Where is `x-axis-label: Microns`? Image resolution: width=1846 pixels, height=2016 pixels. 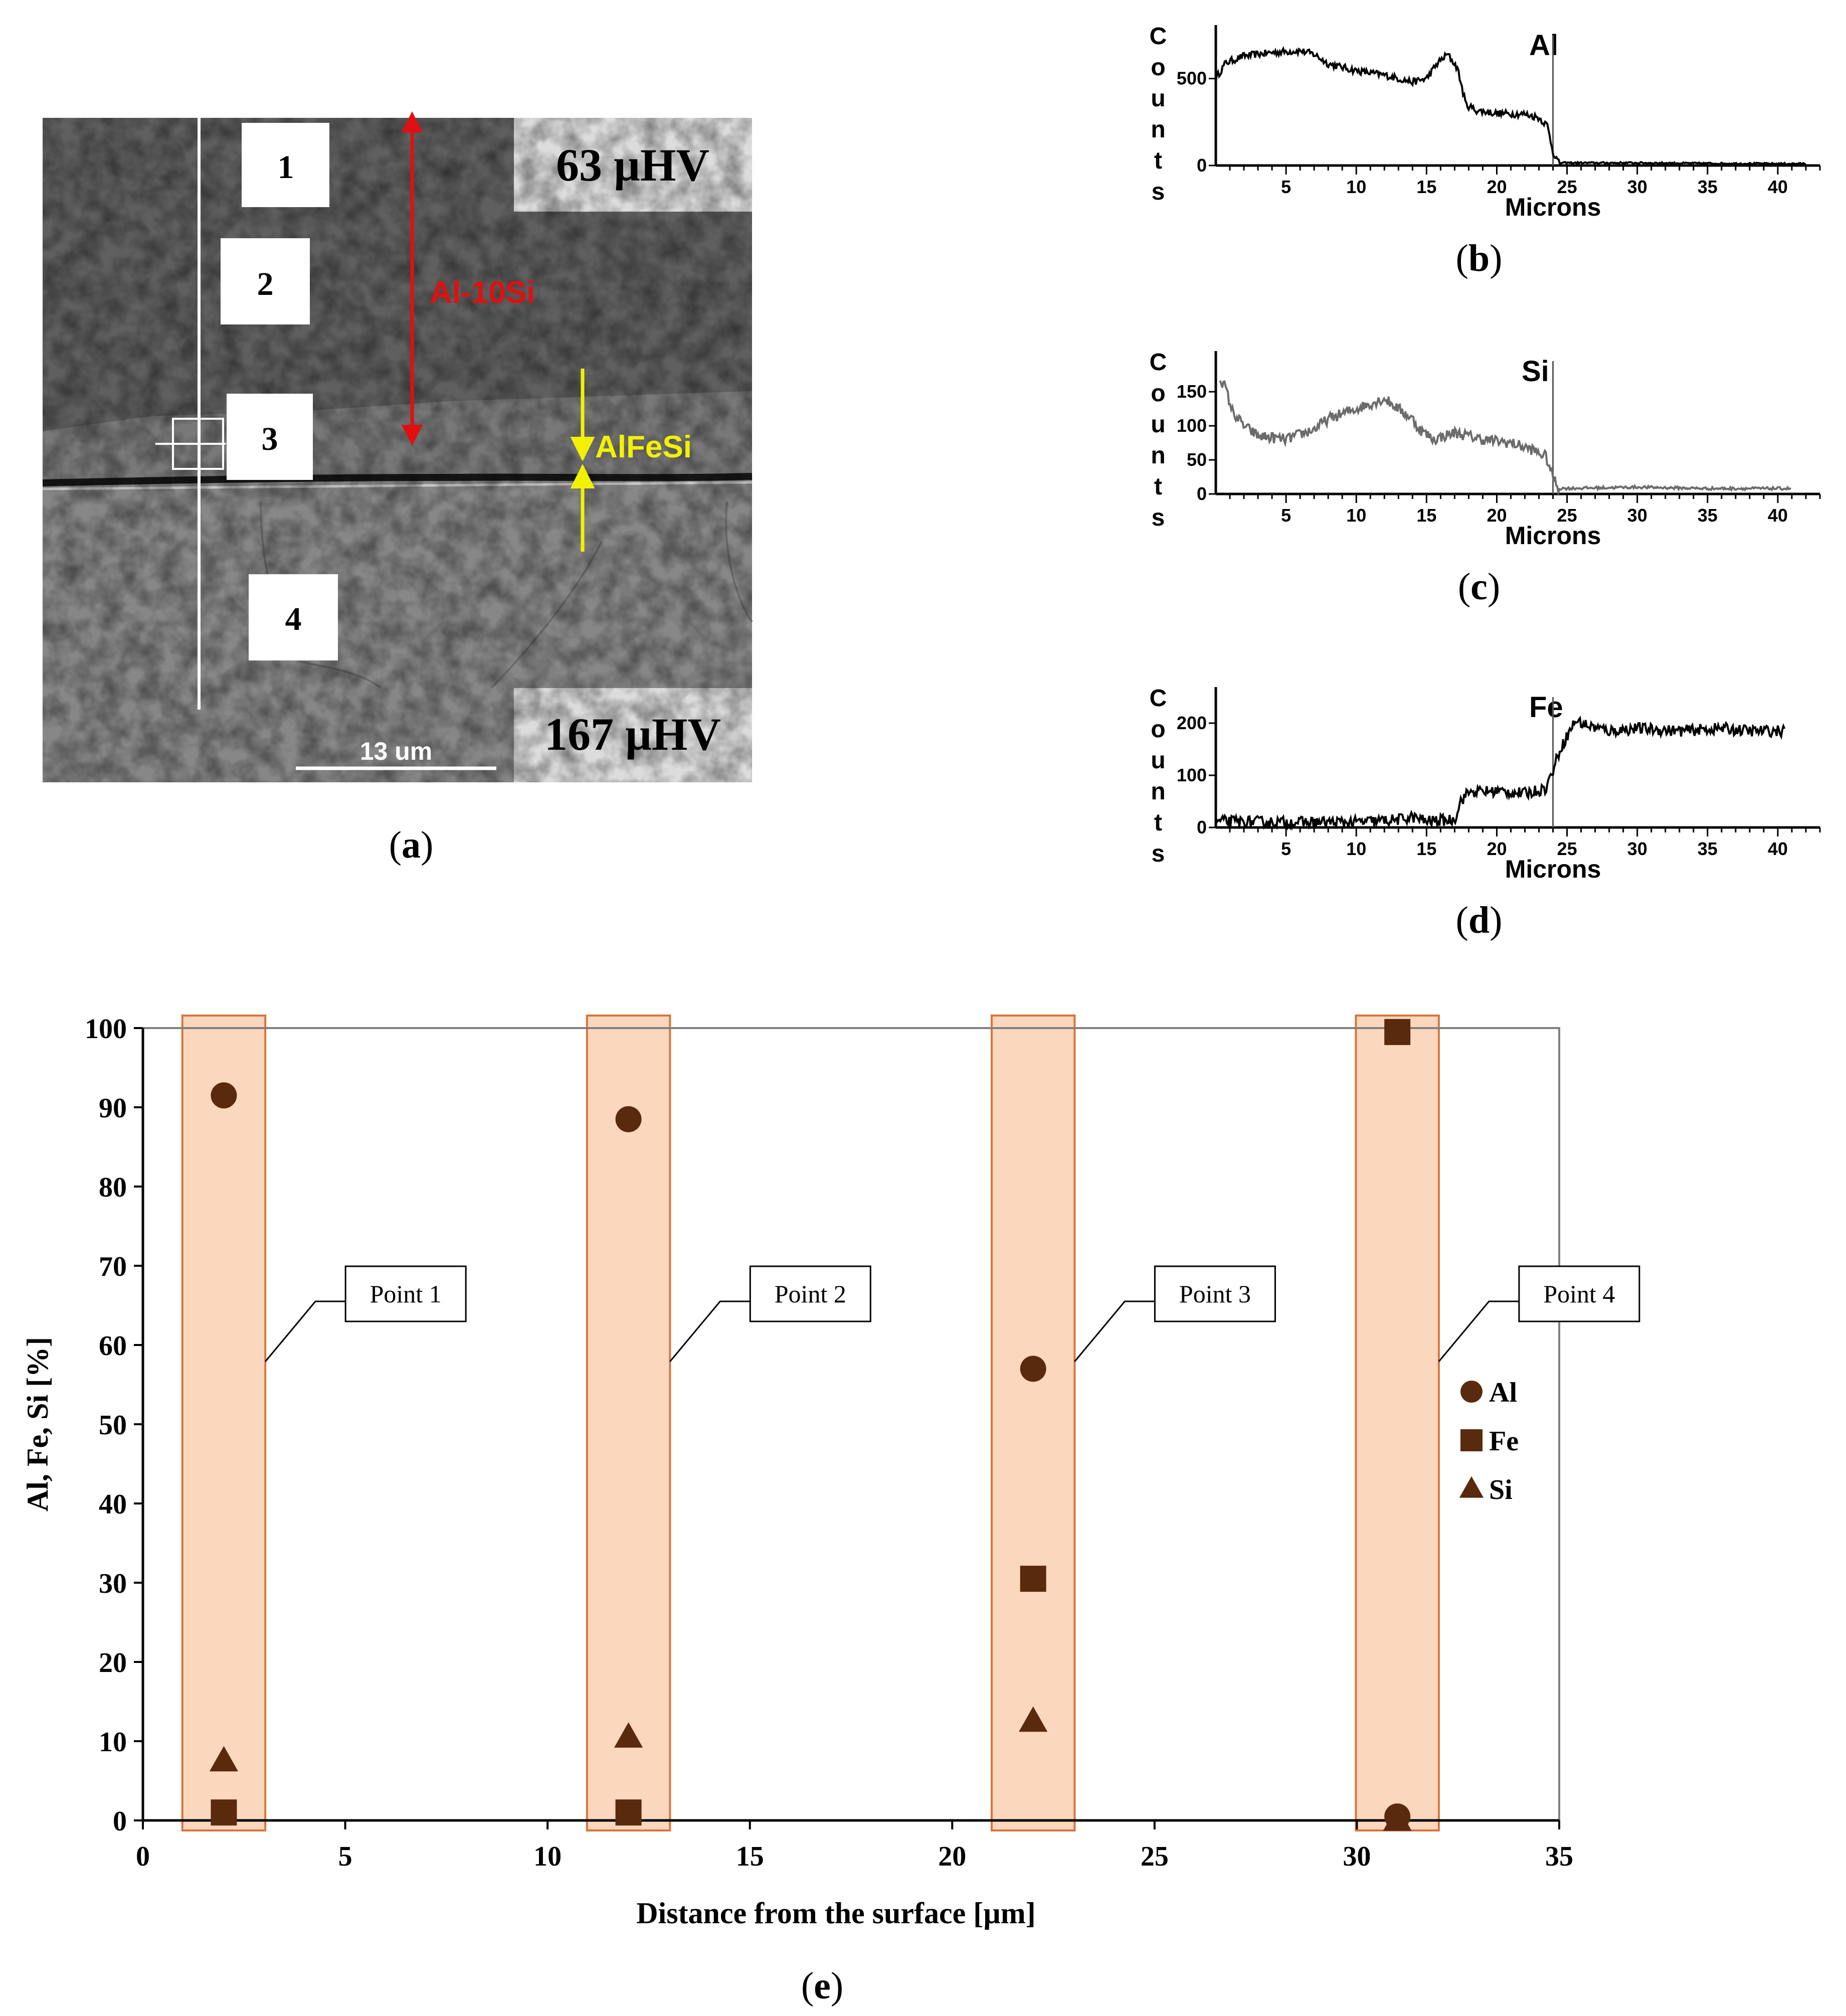 x-axis-label: Microns is located at coordinates (1553, 207).